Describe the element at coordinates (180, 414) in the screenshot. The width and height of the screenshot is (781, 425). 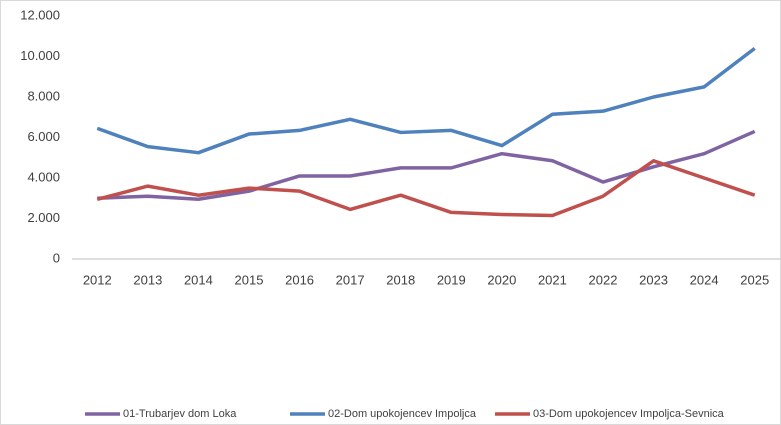
I see `legend-label: 01-Trubarjev dom Loka` at that location.